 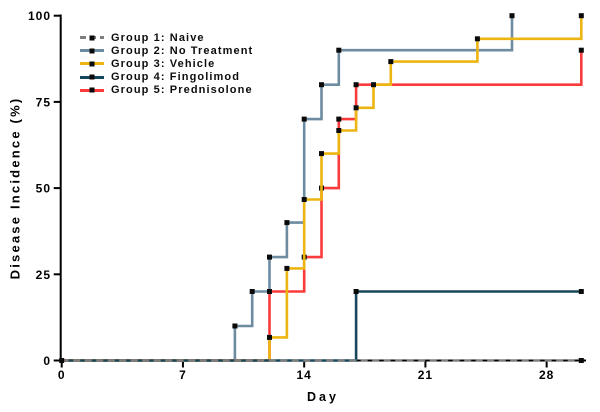 I want to click on legend-item-label: Group 4: Fingolimod, so click(x=176, y=77).